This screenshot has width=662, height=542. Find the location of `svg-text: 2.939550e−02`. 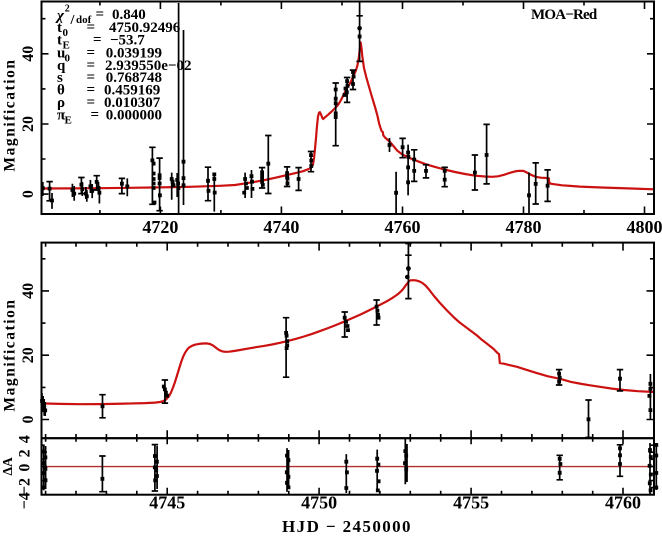

svg-text: 2.939550e−02 is located at coordinates (148, 66).